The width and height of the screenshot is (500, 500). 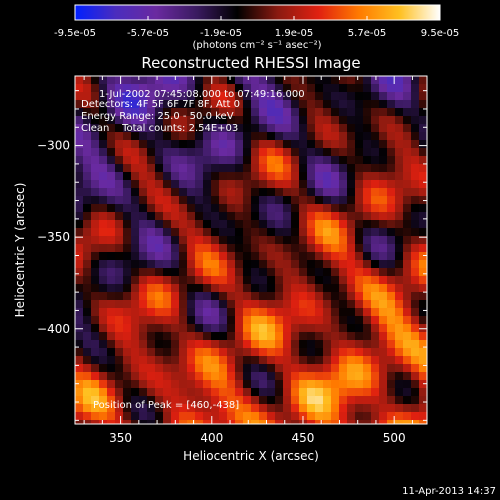 I want to click on x-tick-label: 500, so click(x=394, y=438).